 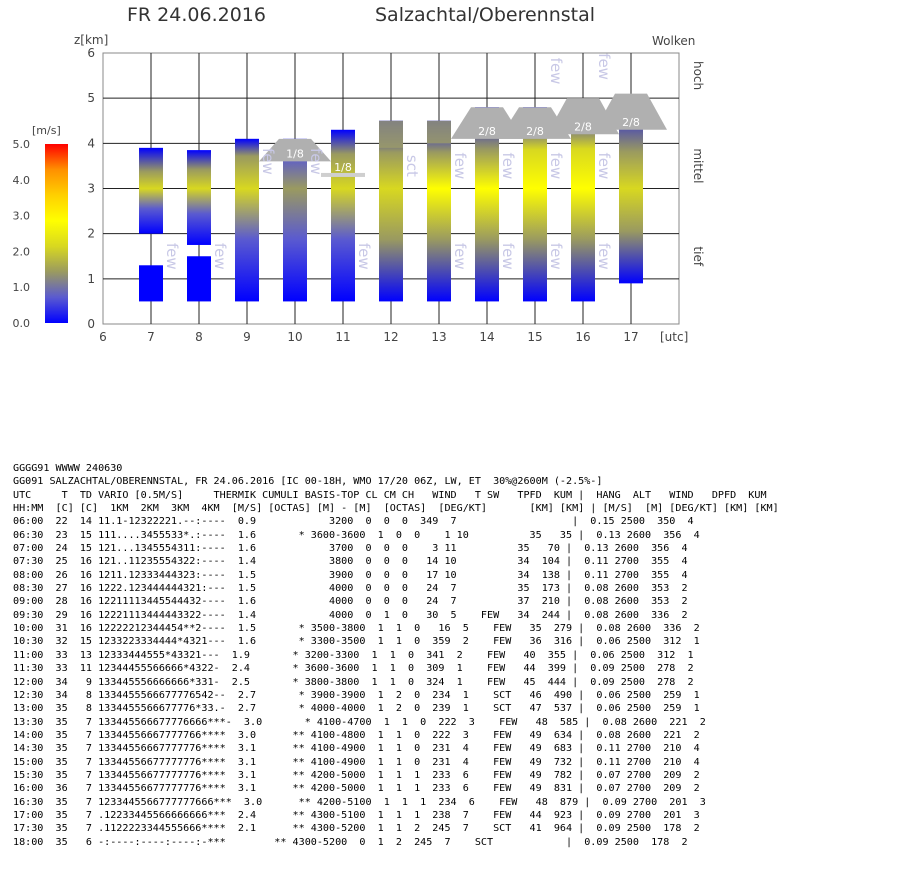 What do you see at coordinates (103, 337) in the screenshot?
I see `x-tick-label: 6` at bounding box center [103, 337].